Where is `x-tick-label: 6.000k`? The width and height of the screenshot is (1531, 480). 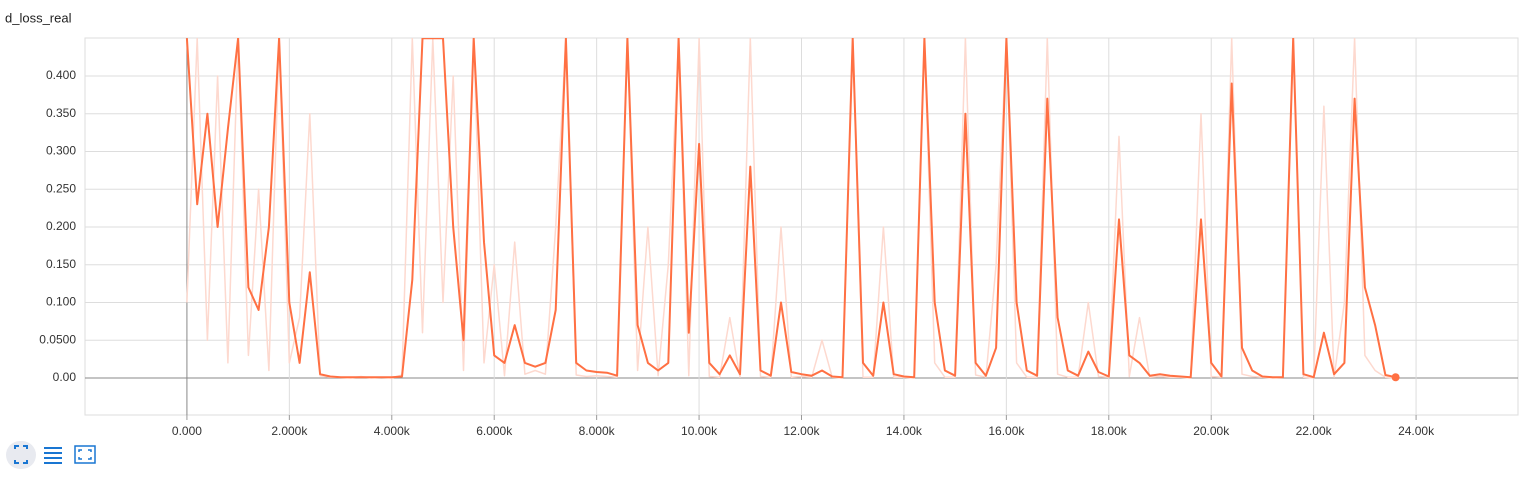
x-tick-label: 6.000k is located at coordinates (494, 431).